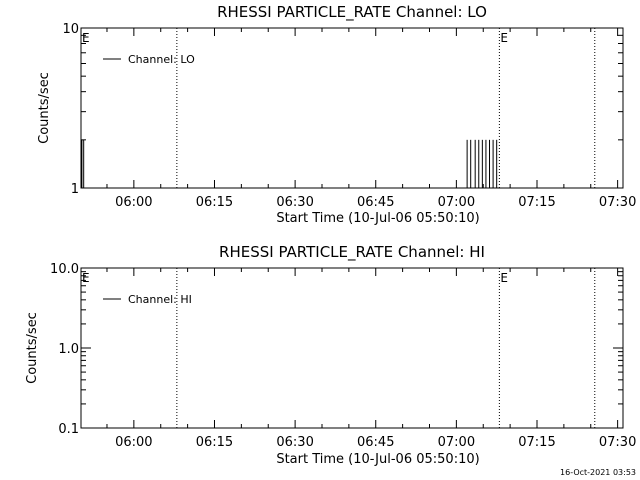  Describe the element at coordinates (161, 59) in the screenshot. I see `legend-label: Channel: LO` at that location.